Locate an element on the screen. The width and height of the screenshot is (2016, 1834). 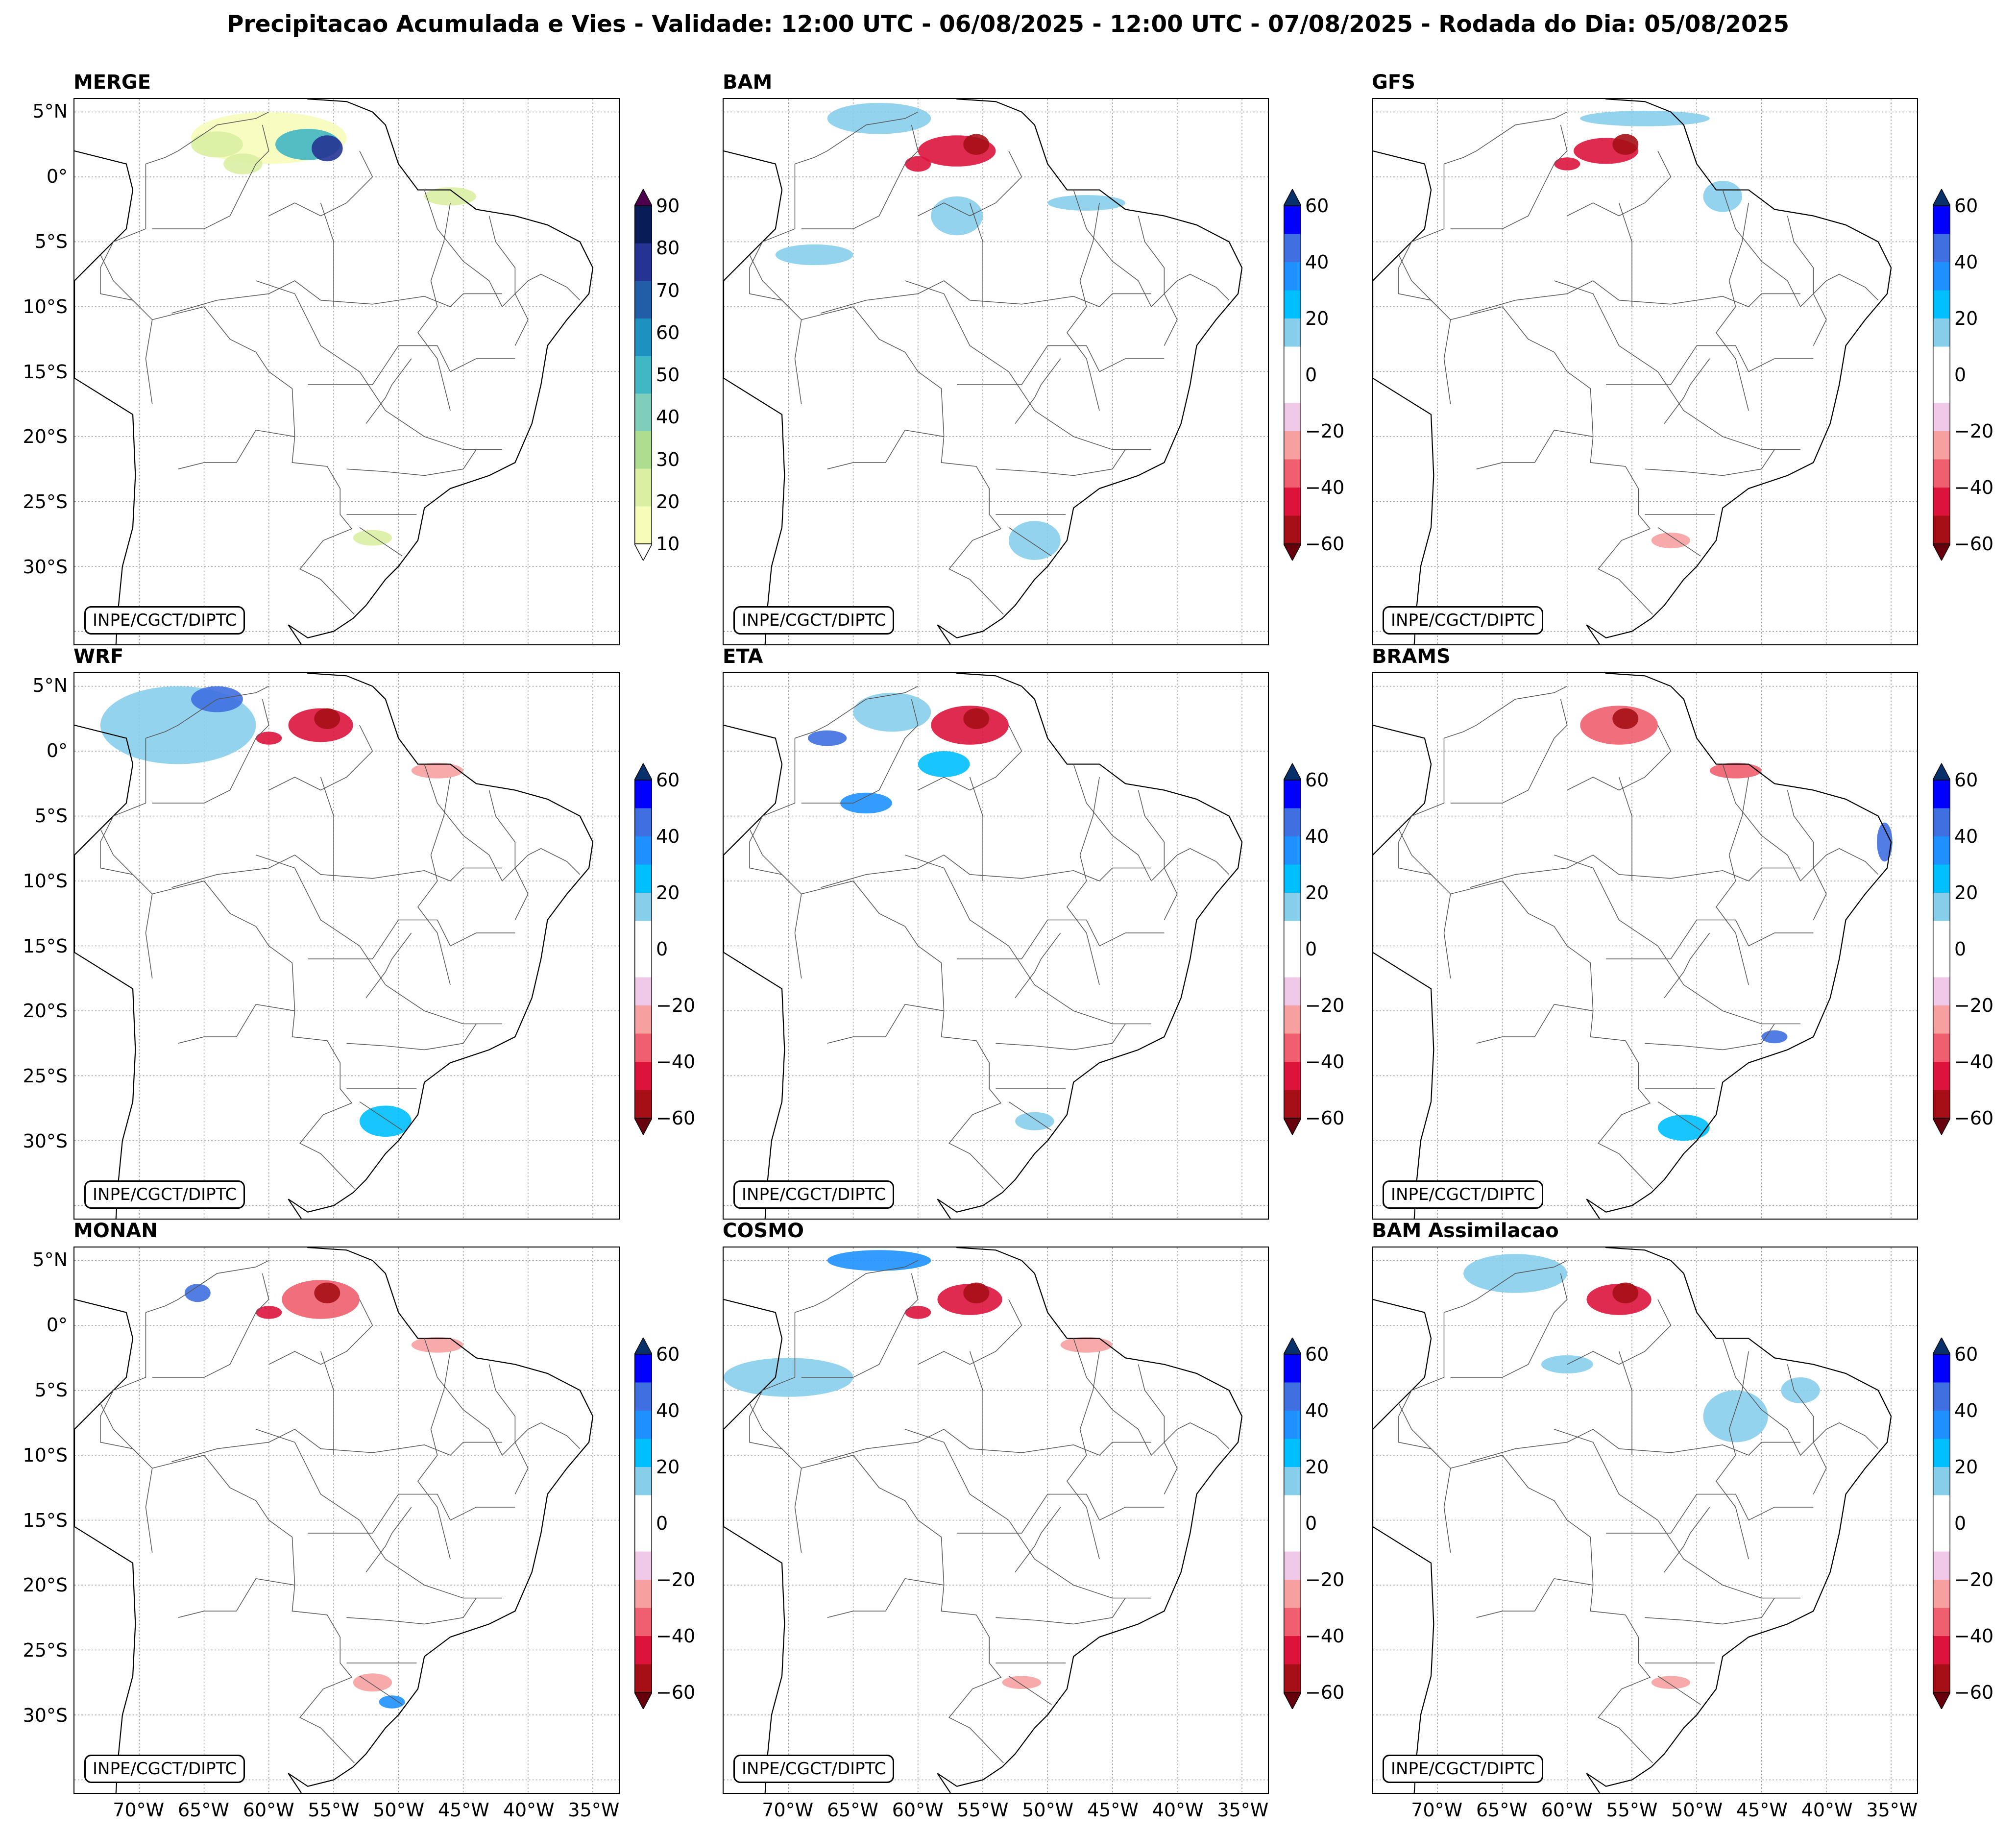
lat-label: 10°S is located at coordinates (45, 881).